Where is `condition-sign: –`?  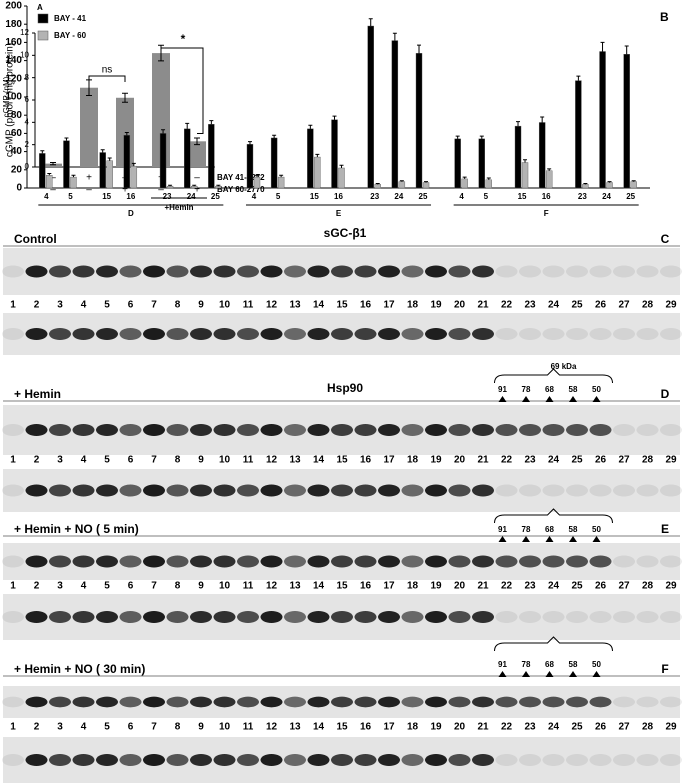
condition-sign: – is located at coordinates (197, 178).